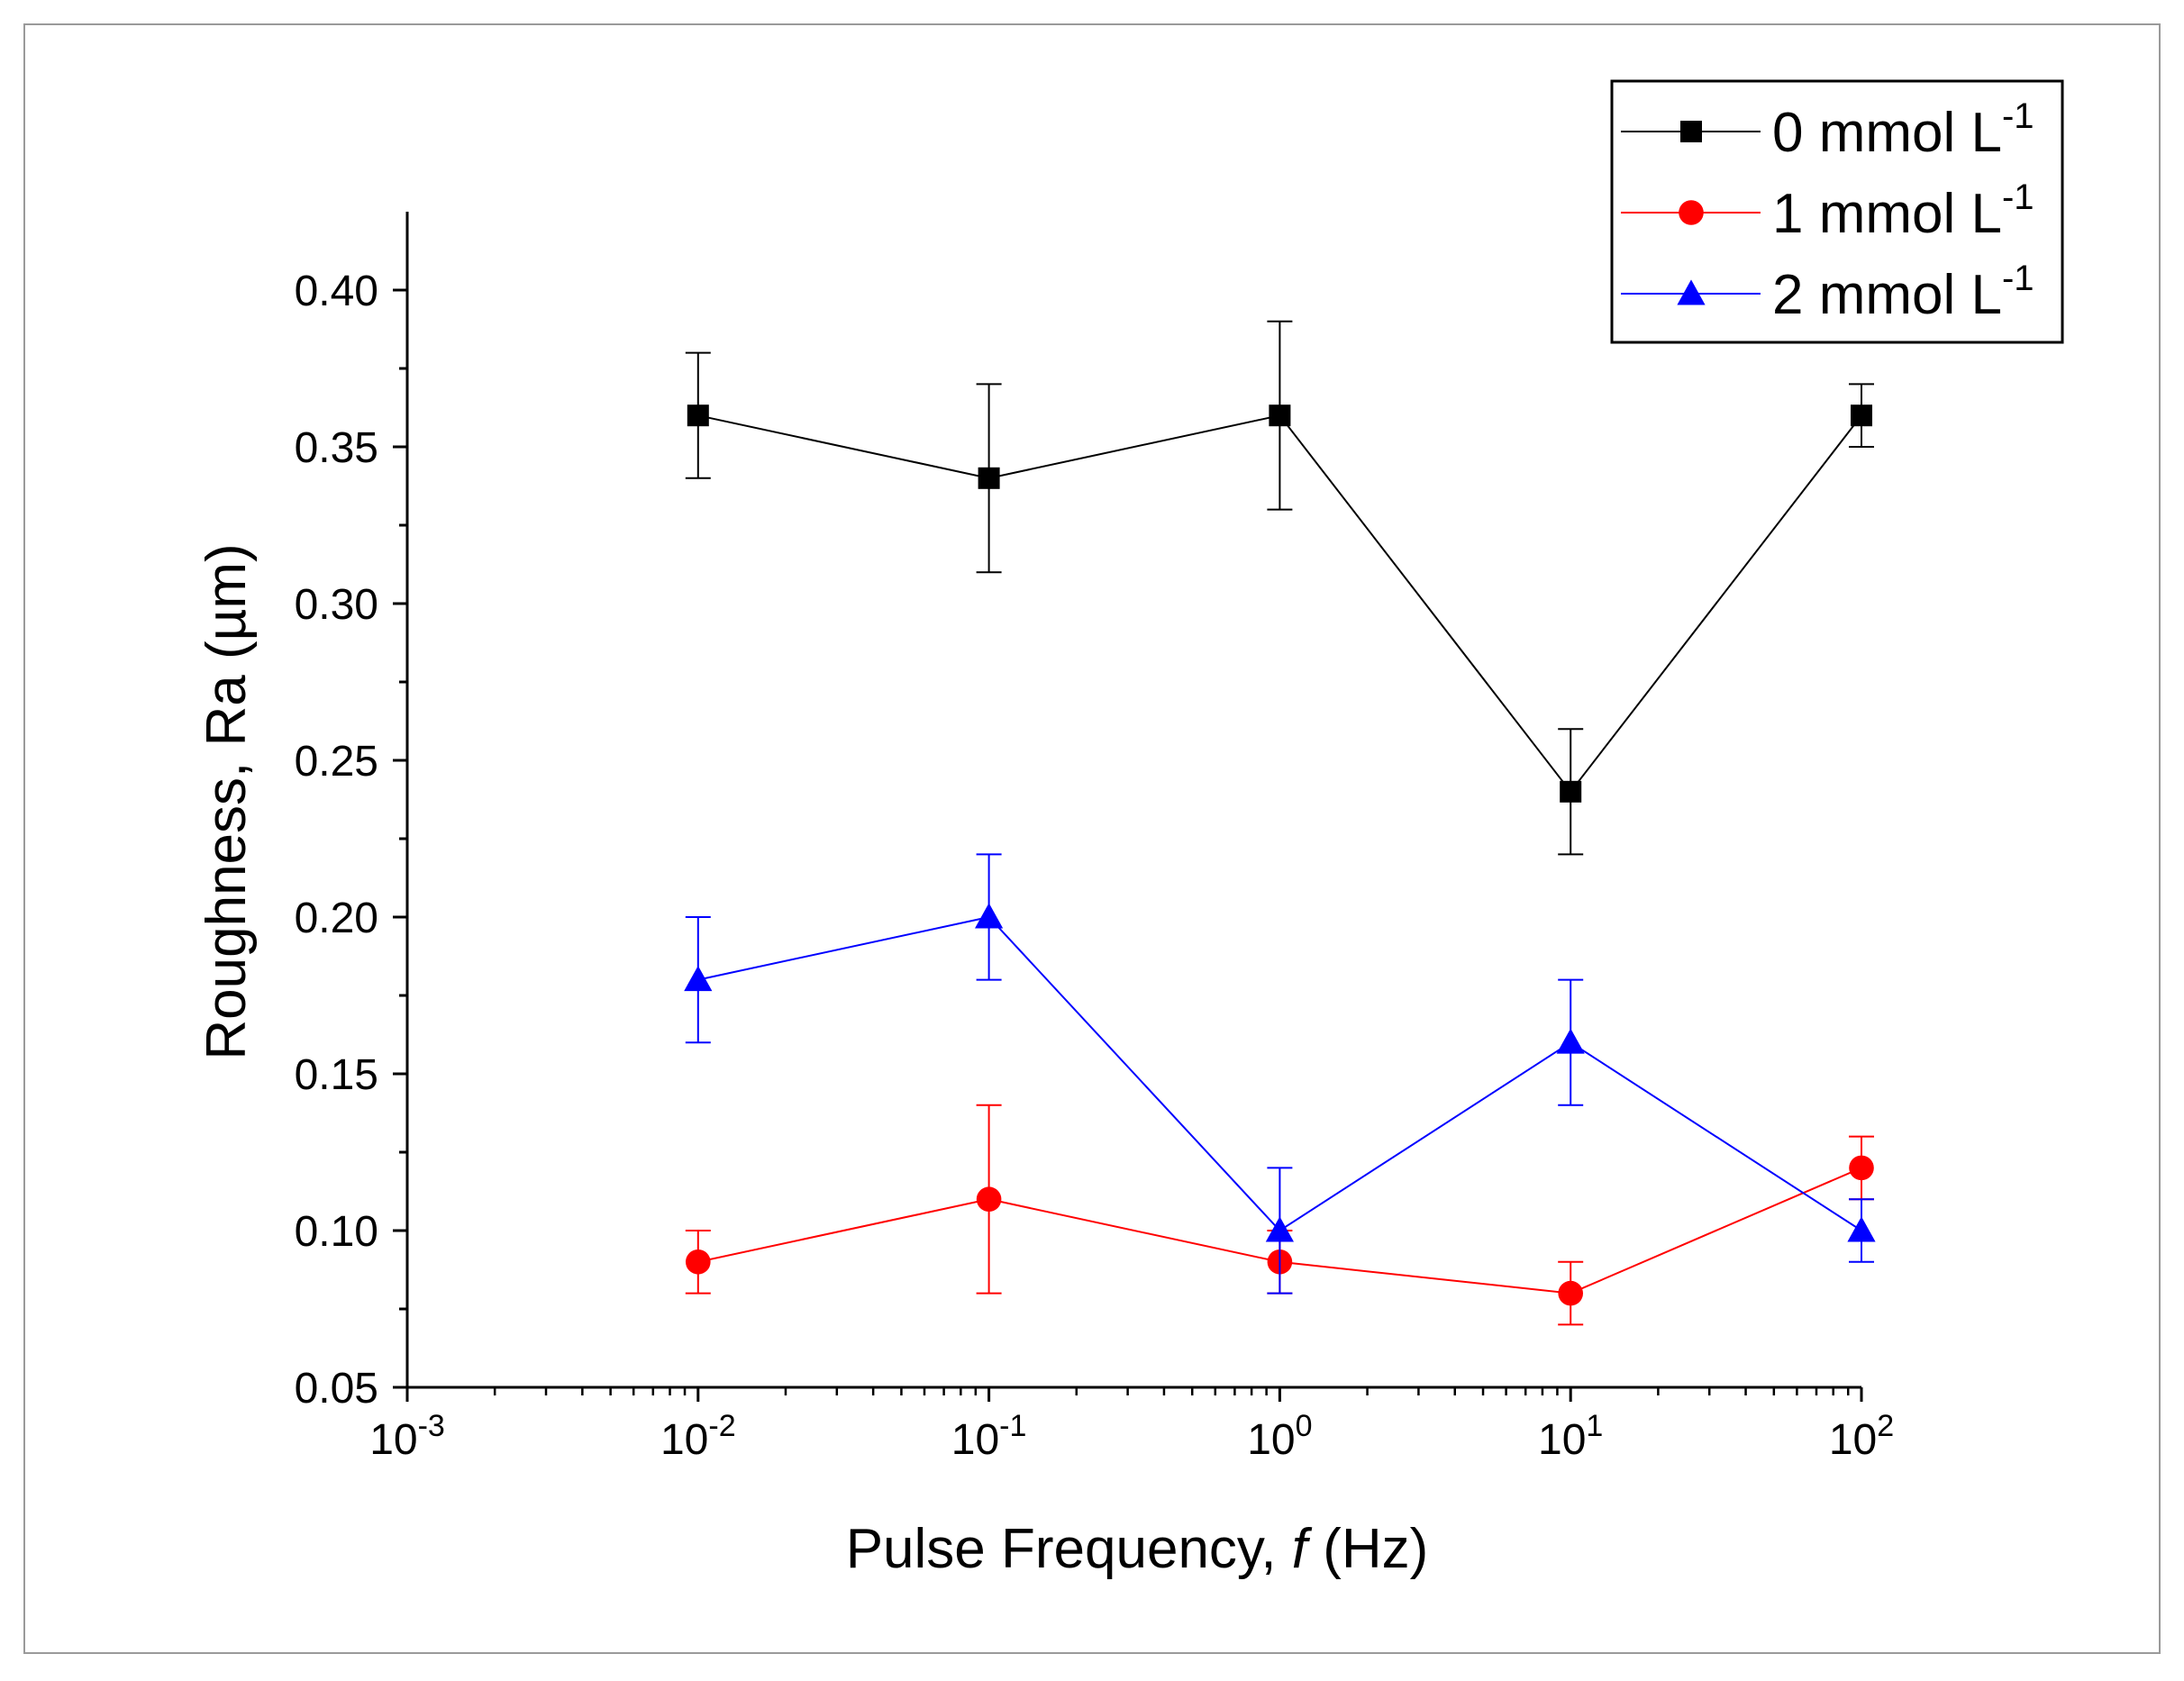 Image resolution: width=2184 pixels, height=1681 pixels. What do you see at coordinates (1305, 1426) in the screenshot?
I see `x-tick-label-exponent: 0` at bounding box center [1305, 1426].